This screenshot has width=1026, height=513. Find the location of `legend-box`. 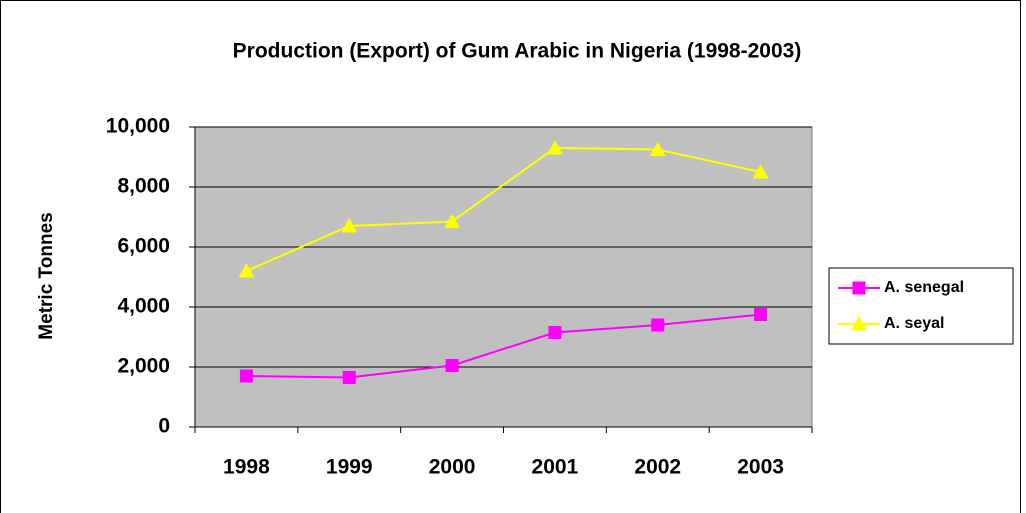

legend-box is located at coordinates (921, 306).